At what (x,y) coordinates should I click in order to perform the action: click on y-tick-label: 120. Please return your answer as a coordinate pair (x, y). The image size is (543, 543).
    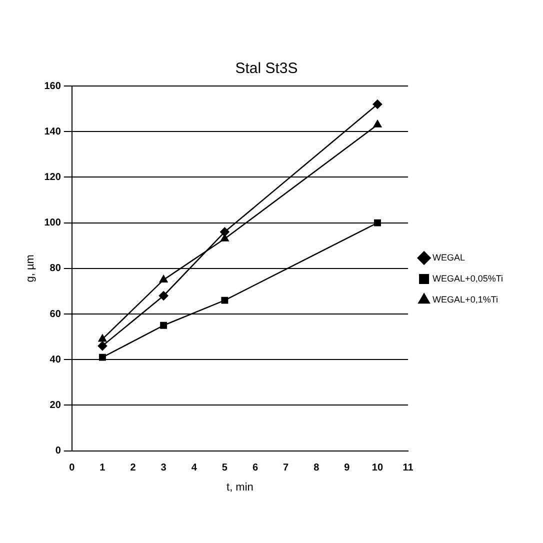
    Looking at the image, I should click on (53, 177).